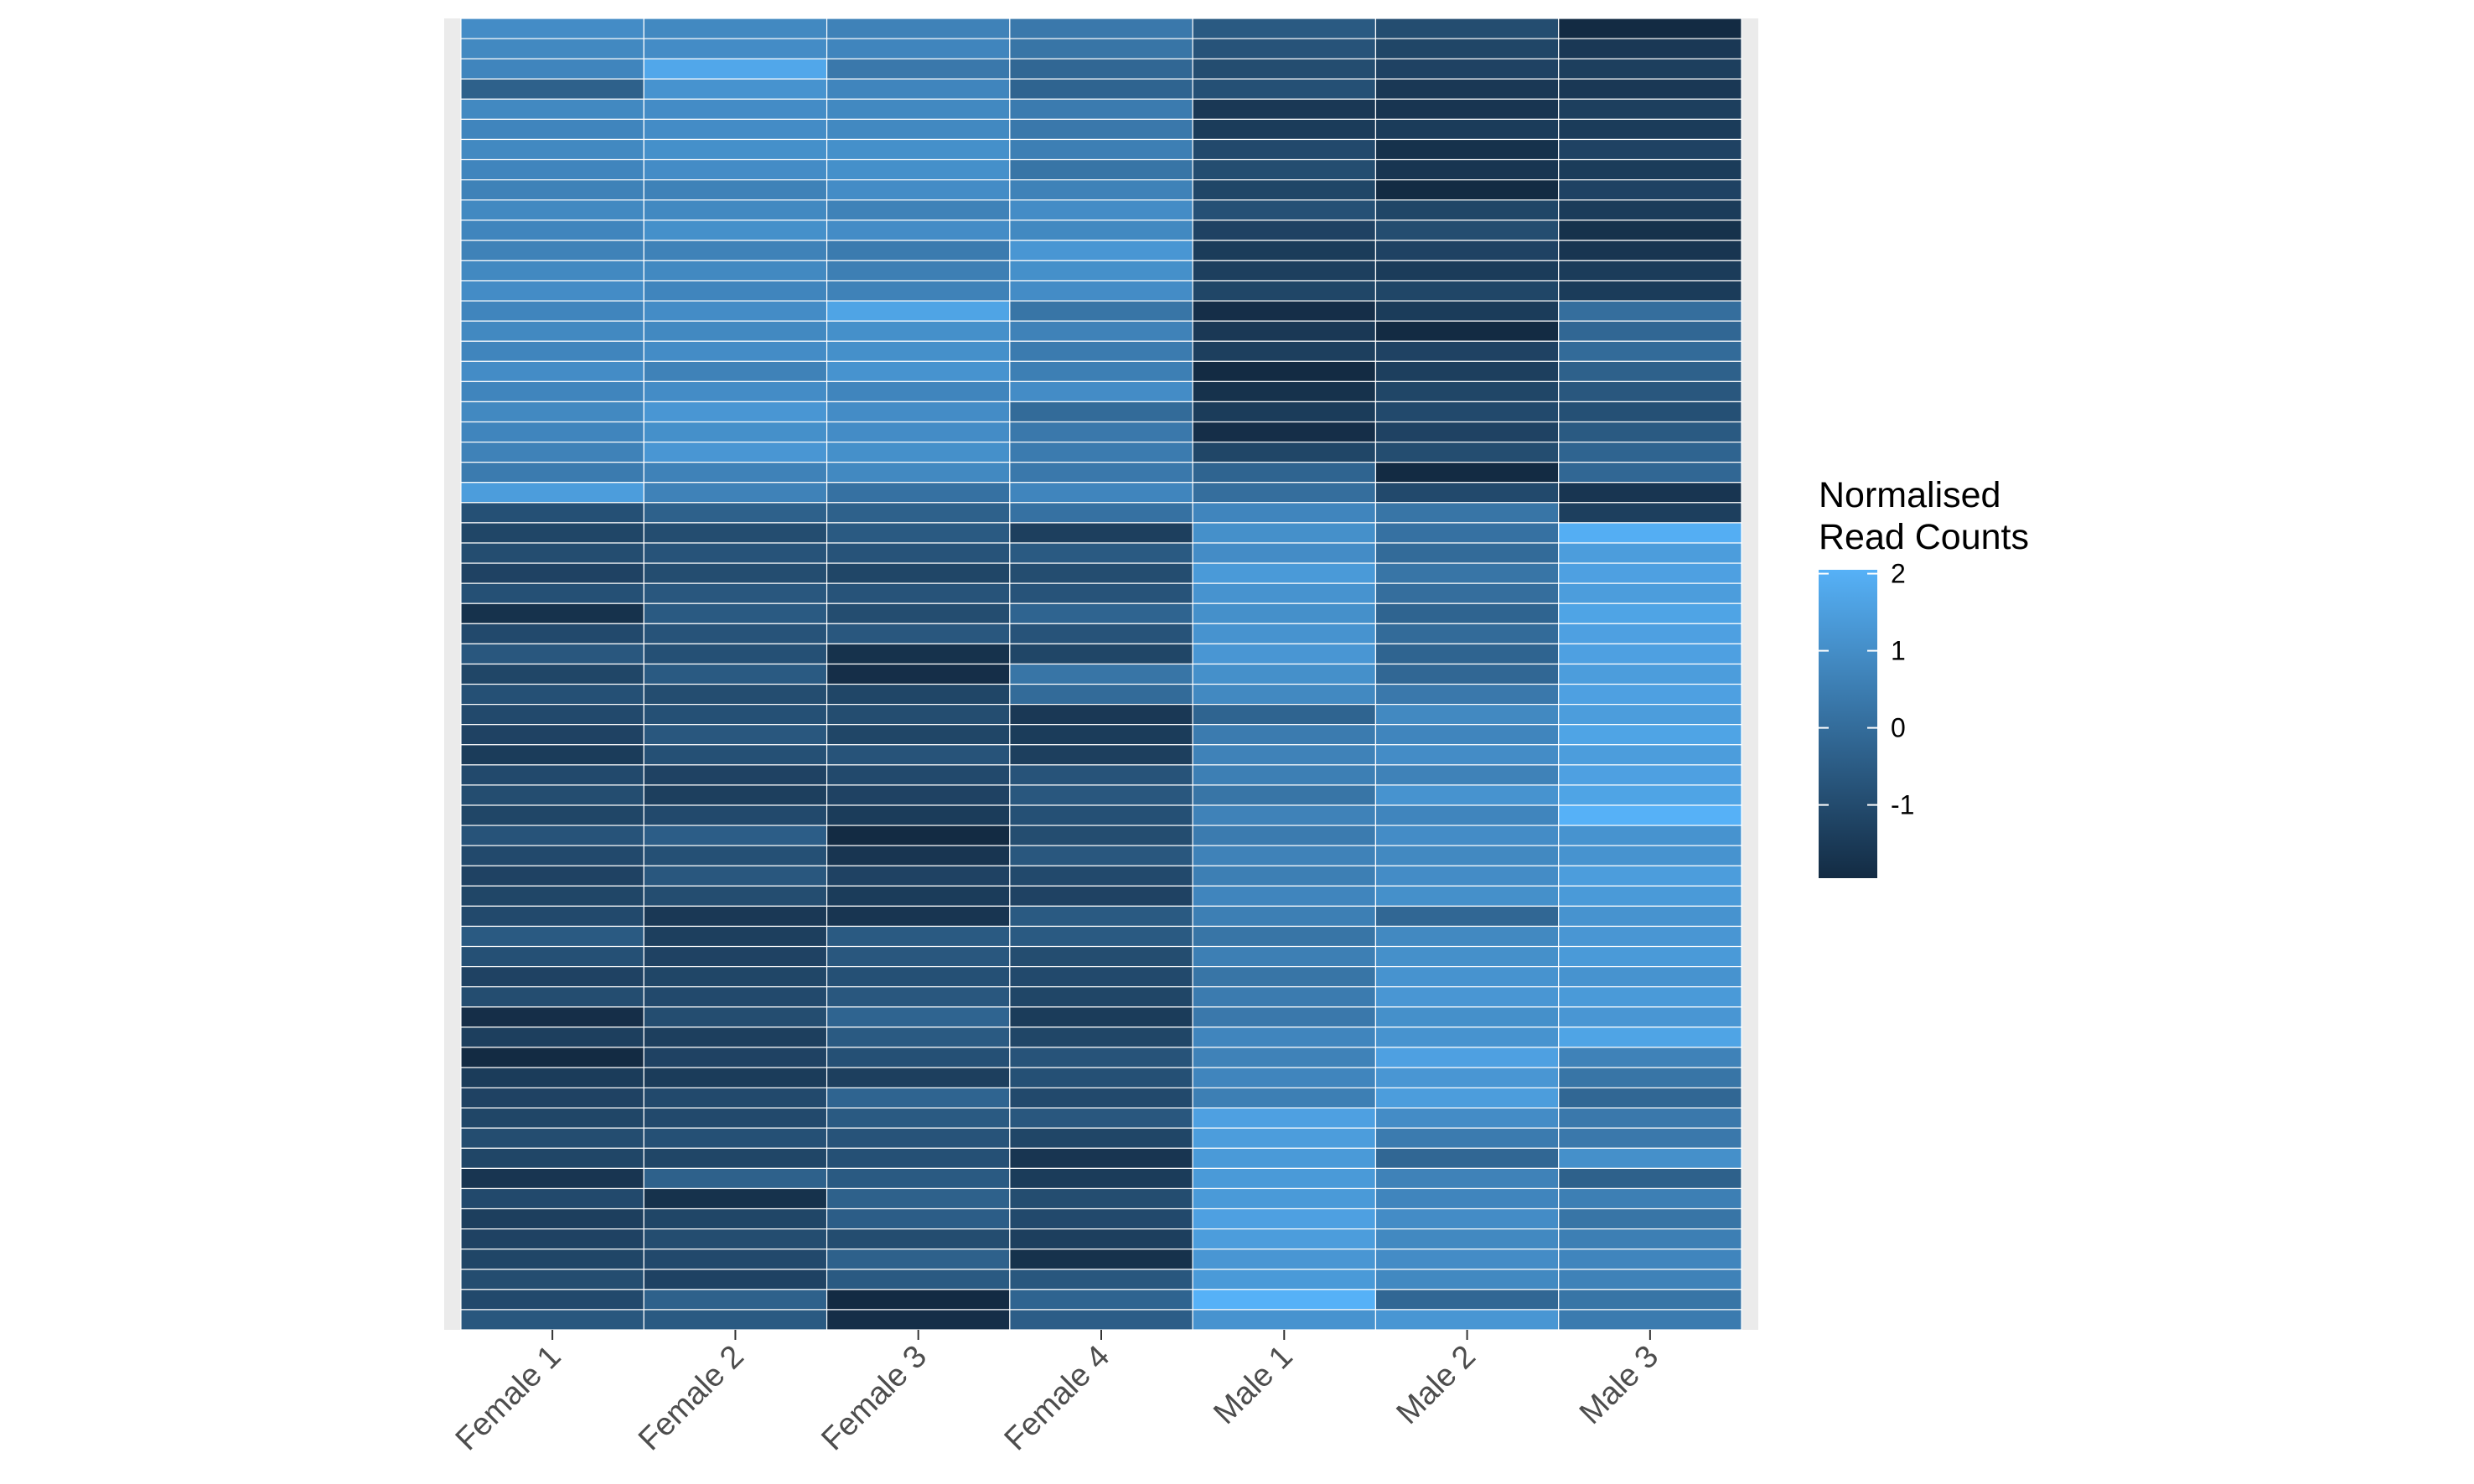 The image size is (2474, 1484). I want to click on x-tick-label: Male 2, so click(1436, 1385).